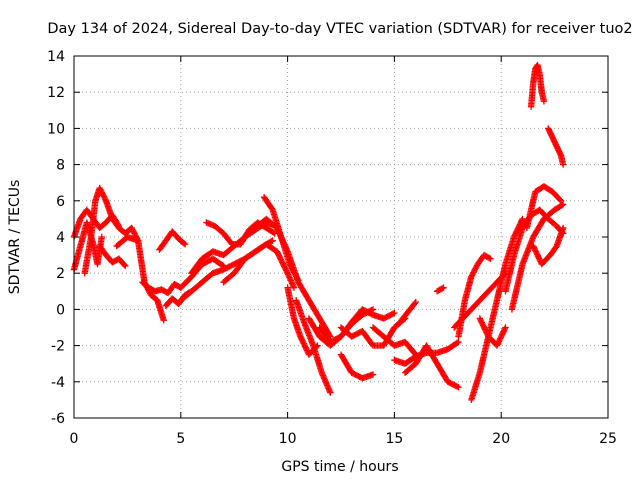  Describe the element at coordinates (56, 93) in the screenshot. I see `y-tick-label: 12` at that location.